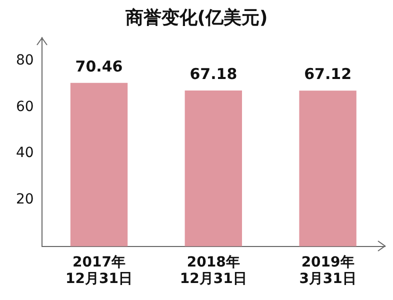 The width and height of the screenshot is (393, 300). Describe the element at coordinates (328, 74) in the screenshot. I see `data-label: 67.12` at that location.